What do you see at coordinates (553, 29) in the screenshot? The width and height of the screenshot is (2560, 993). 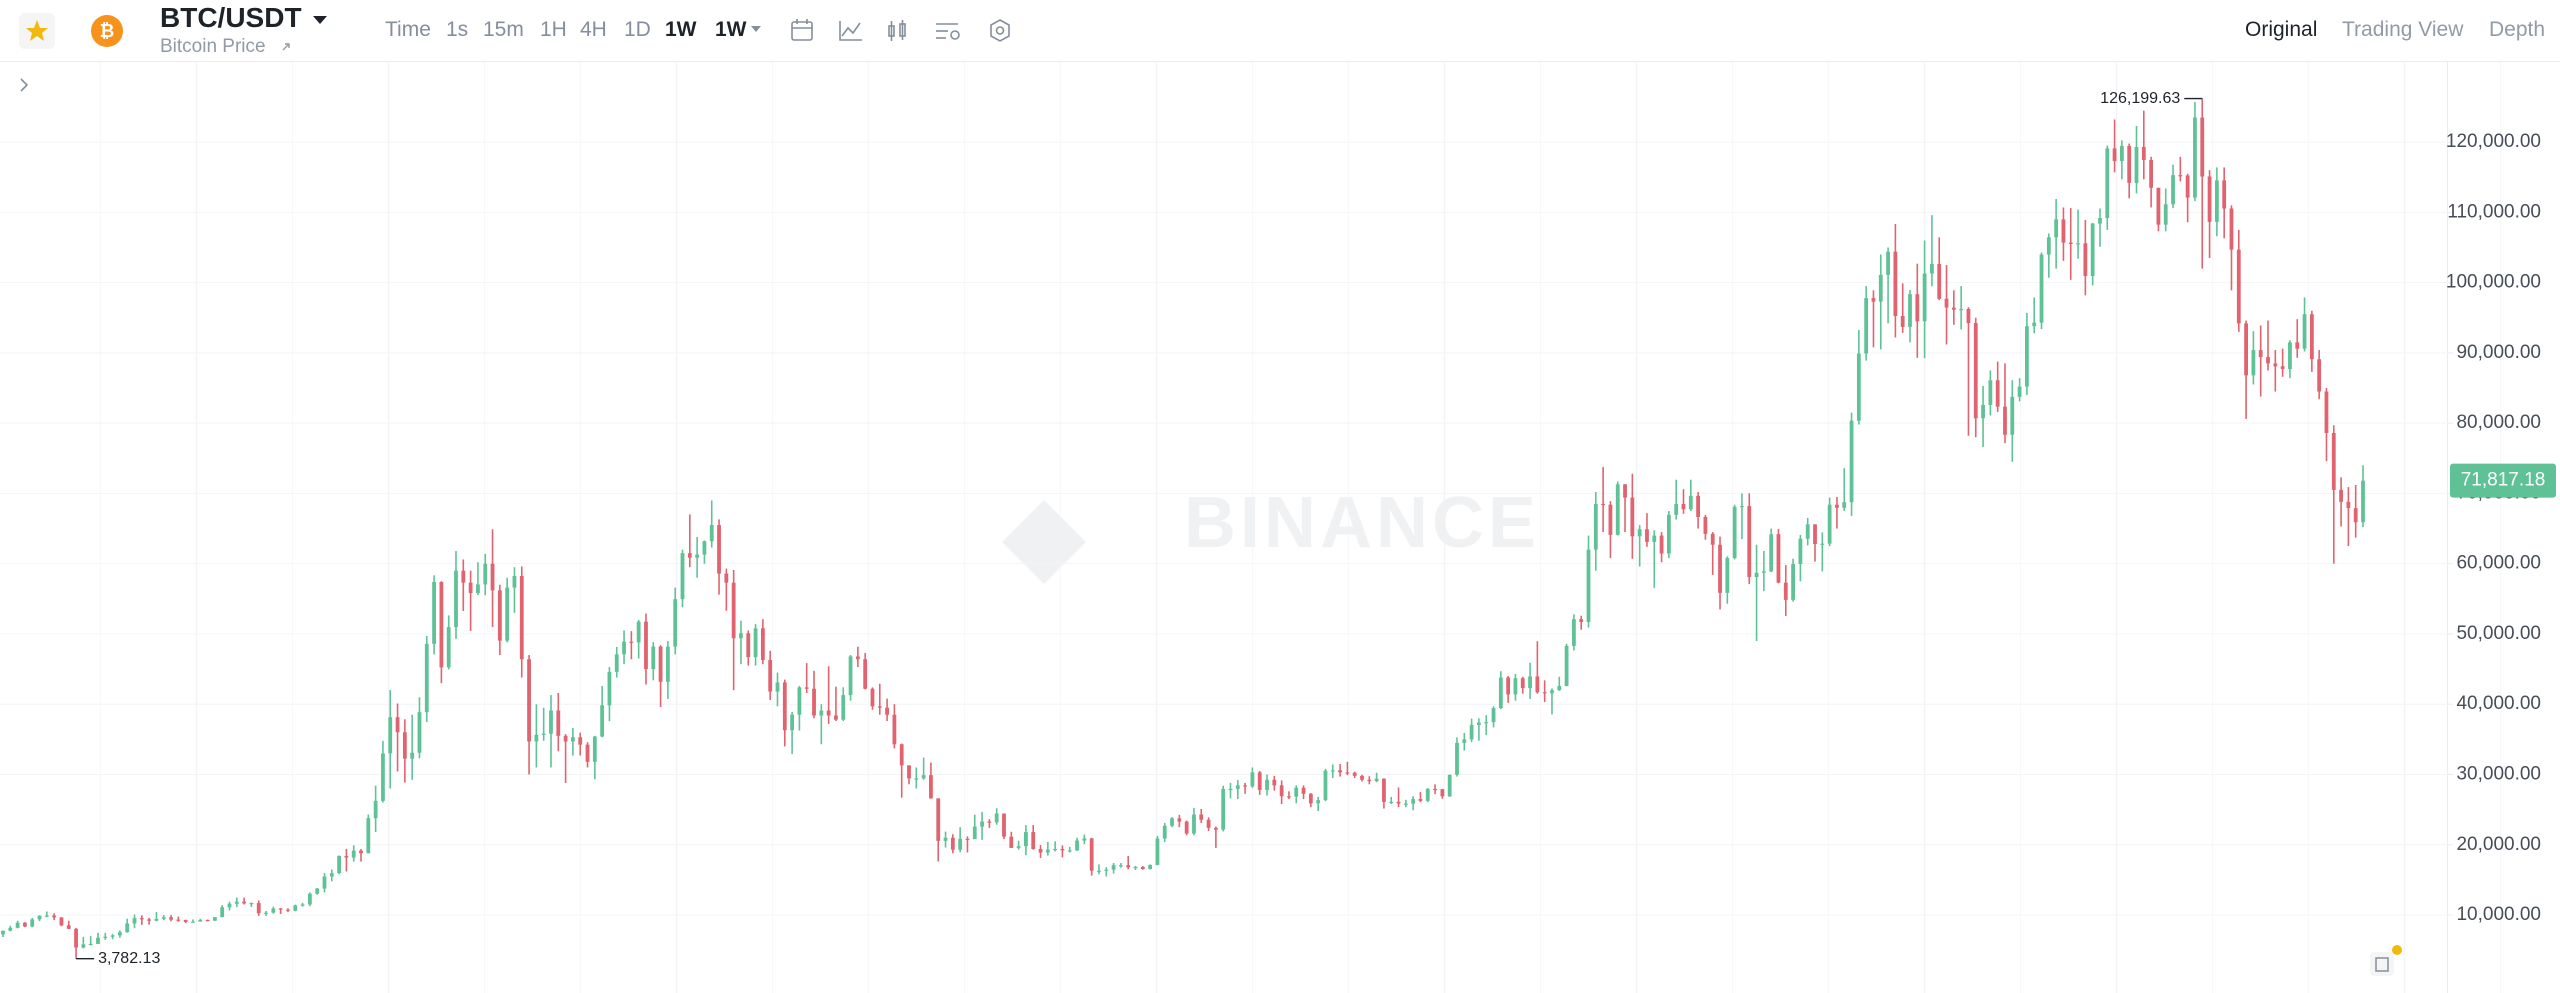 I see `interval-option: 1H` at bounding box center [553, 29].